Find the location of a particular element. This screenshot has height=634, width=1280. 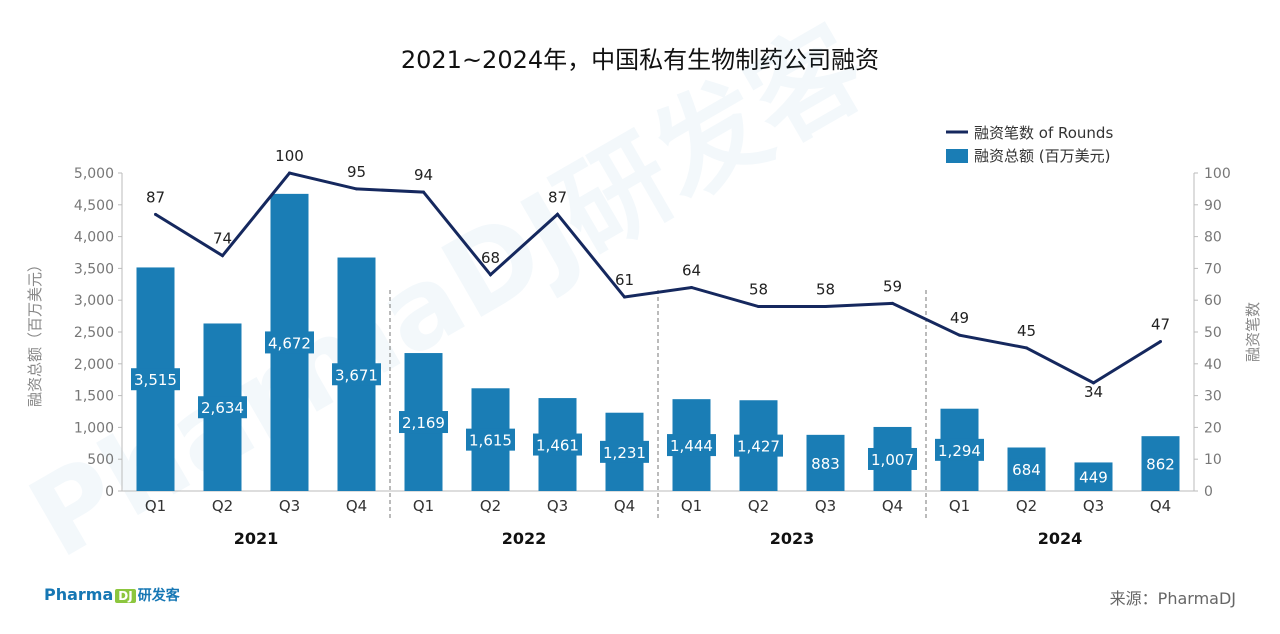

y-tick-label-left: 2,000 is located at coordinates (94, 365).